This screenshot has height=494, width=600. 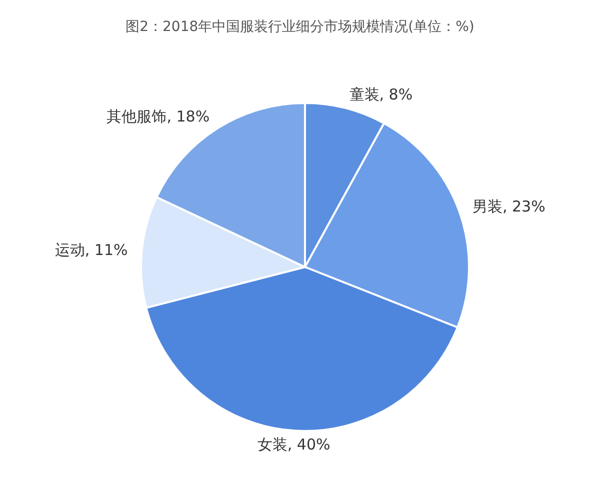 I want to click on slice-label: 其他服饰, 18%, so click(x=158, y=117).